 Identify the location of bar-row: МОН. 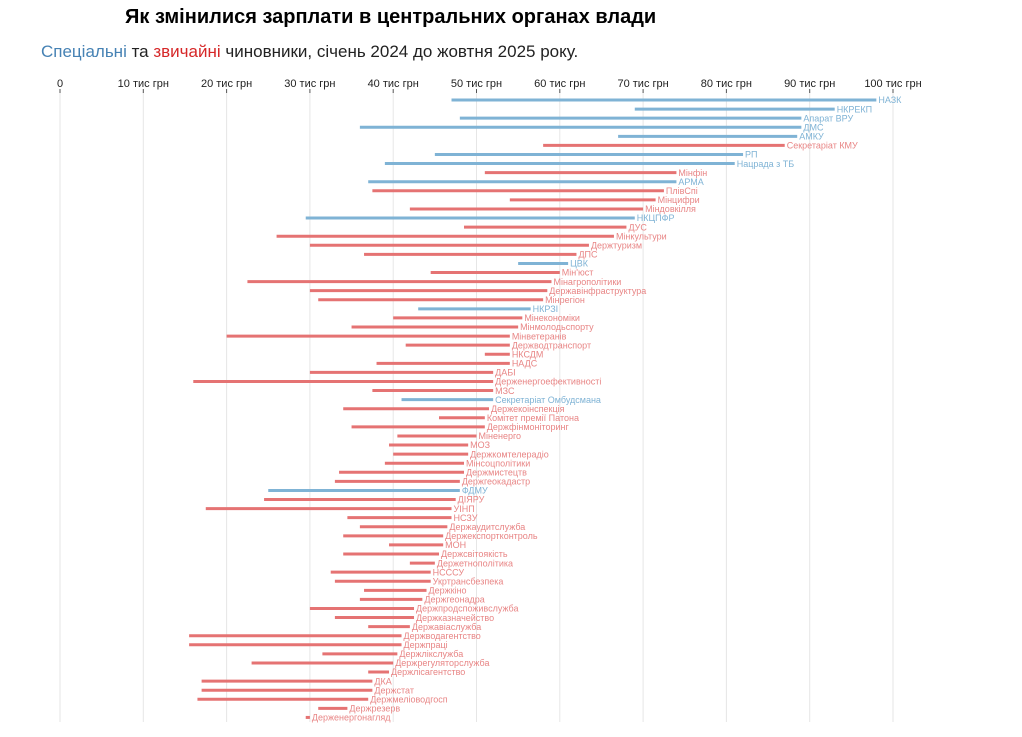
(427, 545).